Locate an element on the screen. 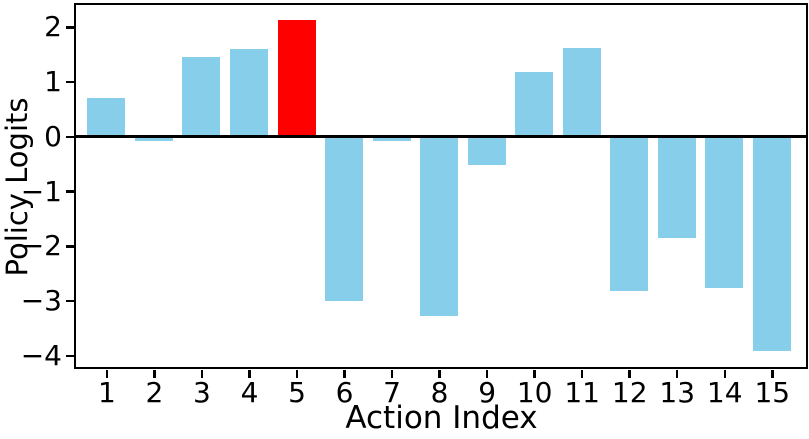 Image resolution: width=809 pixels, height=439 pixels. x-tick-label-8: 8 is located at coordinates (439, 392).